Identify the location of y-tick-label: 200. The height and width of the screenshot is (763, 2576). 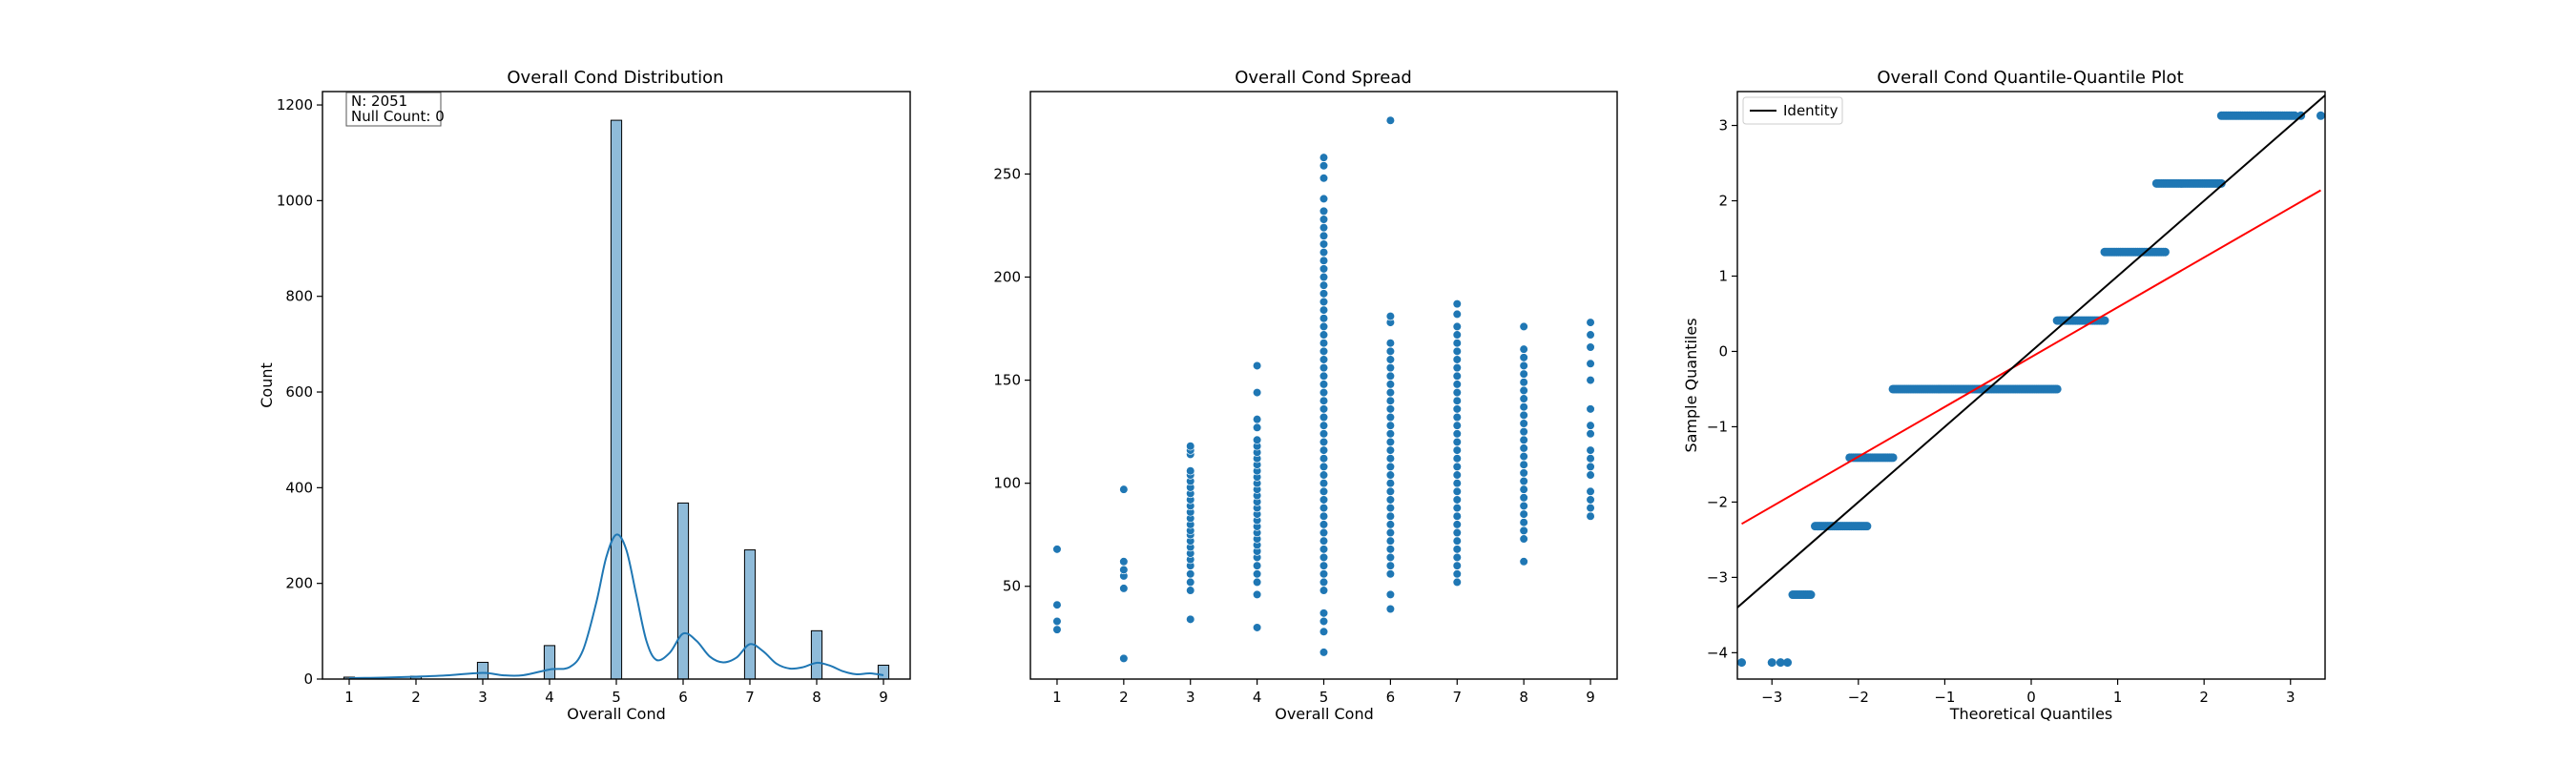
(299, 583).